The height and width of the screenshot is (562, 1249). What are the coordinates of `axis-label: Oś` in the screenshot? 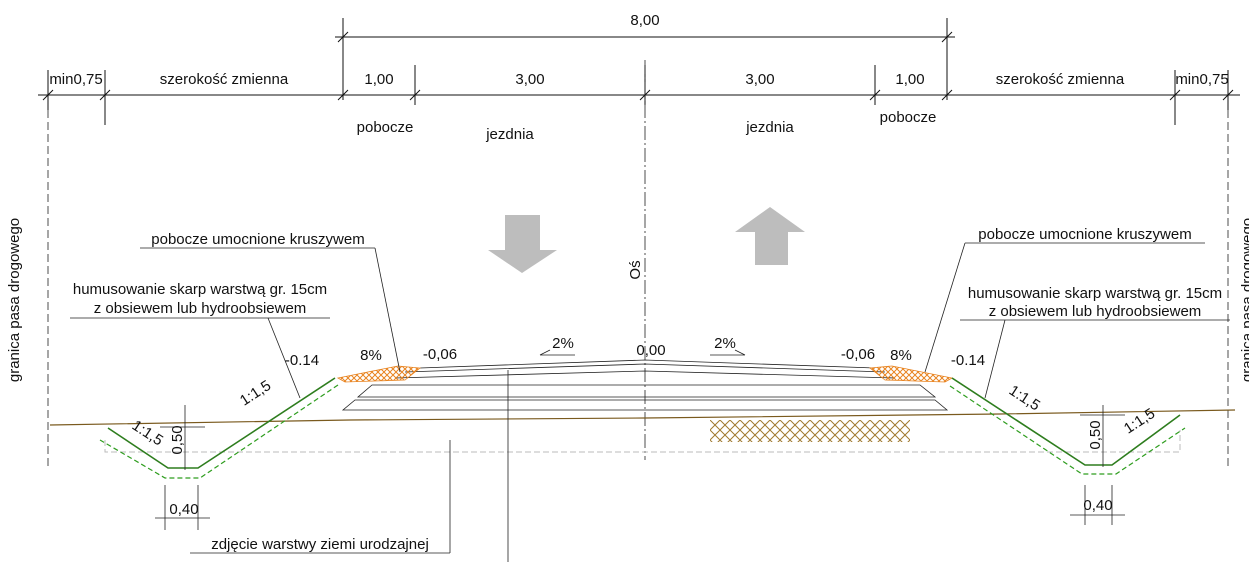 It's located at (635, 269).